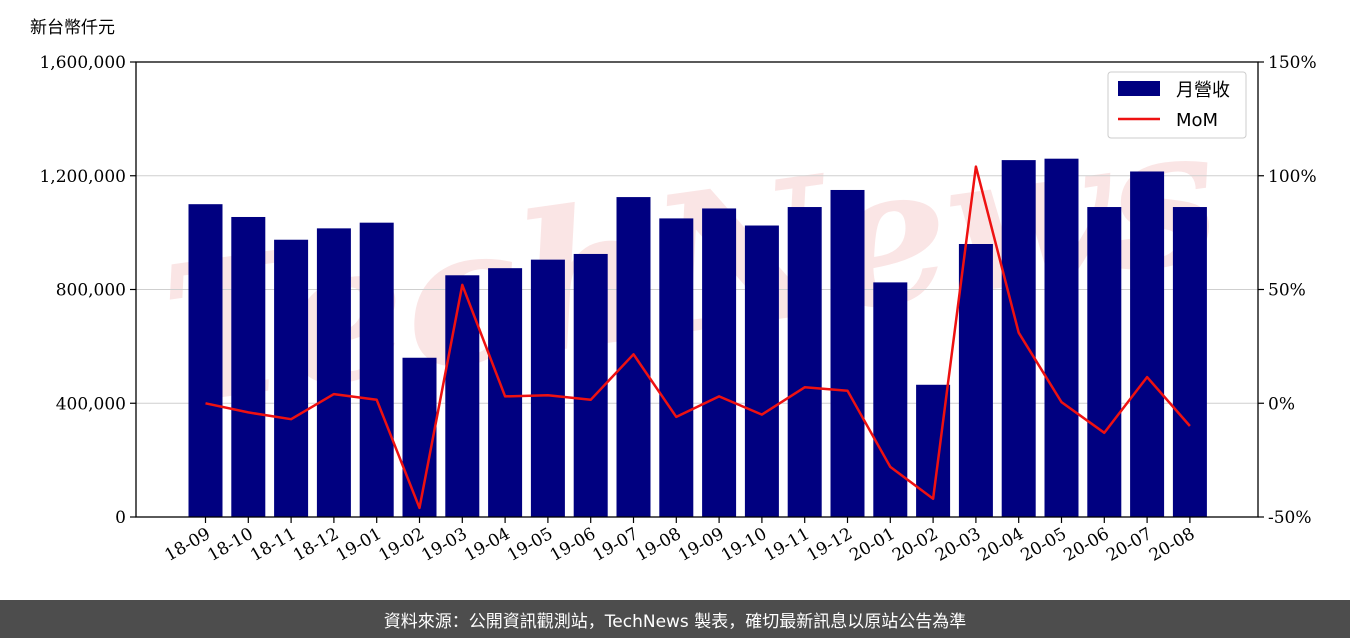 The image size is (1350, 638). I want to click on y-left-tick-label: 1,600,000, so click(82, 63).